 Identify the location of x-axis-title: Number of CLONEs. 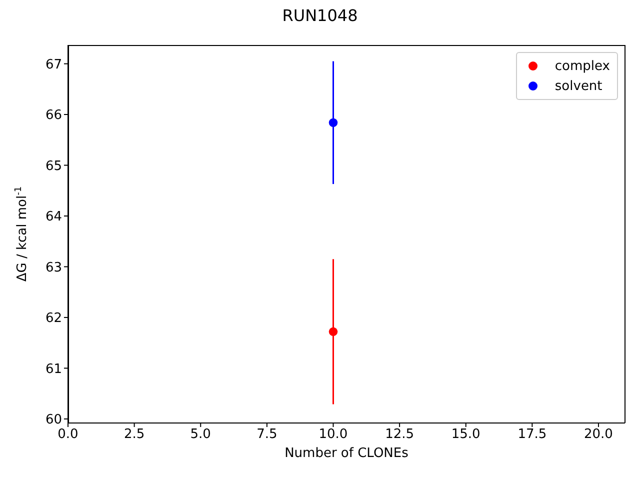
(346, 453).